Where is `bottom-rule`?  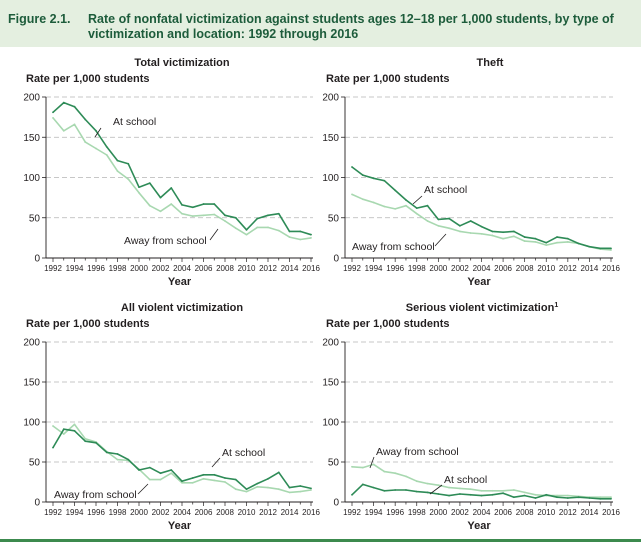 bottom-rule is located at coordinates (320, 540).